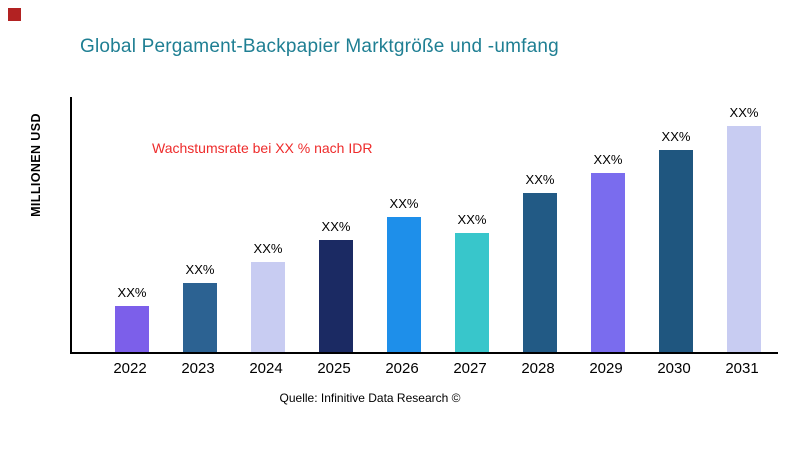 The width and height of the screenshot is (800, 450). Describe the element at coordinates (742, 368) in the screenshot. I see `x-tick-label: 2031` at that location.